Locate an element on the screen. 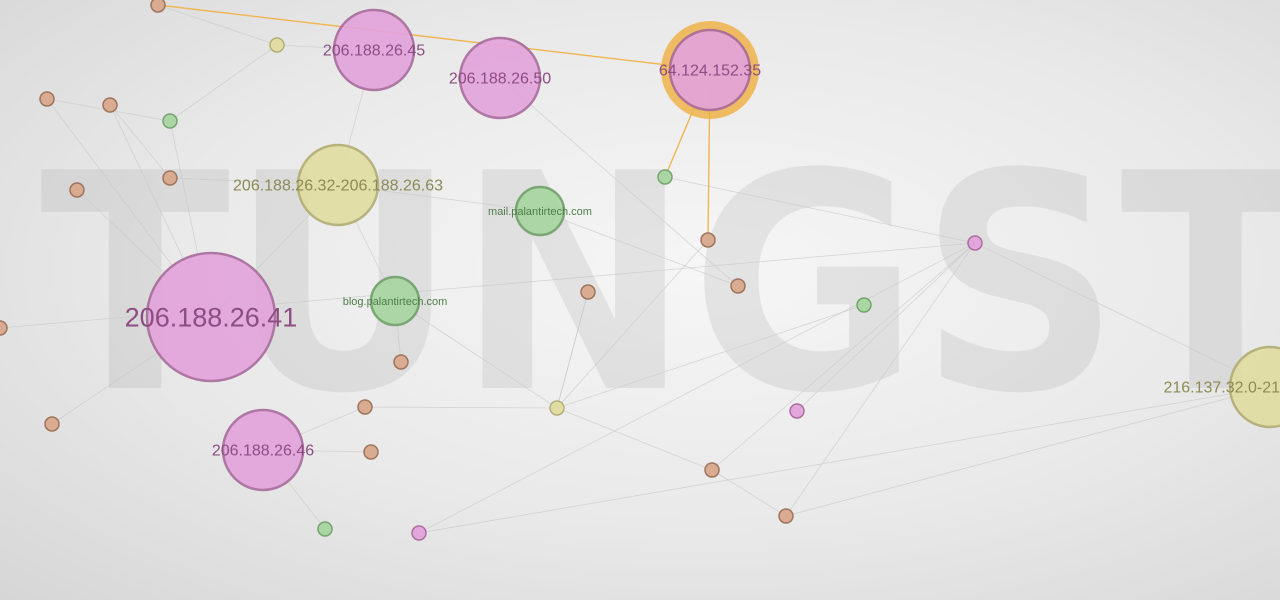 The height and width of the screenshot is (600, 1280). node-label: mail.palantirtech.com is located at coordinates (540, 212).